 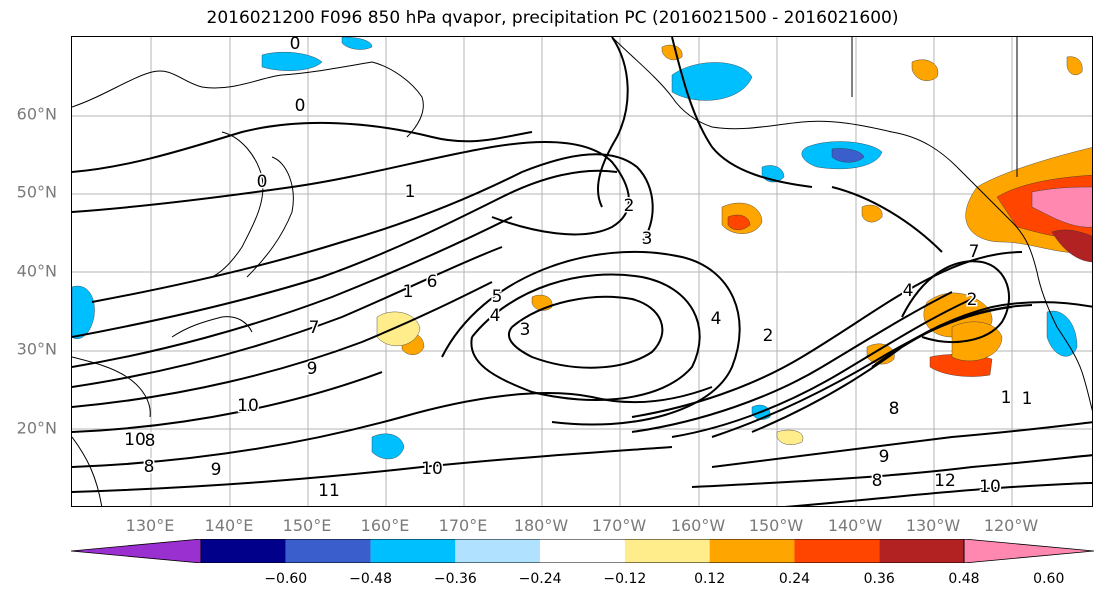 What do you see at coordinates (1049, 579) in the screenshot?
I see `colorbar-tick-label: 0.60` at bounding box center [1049, 579].